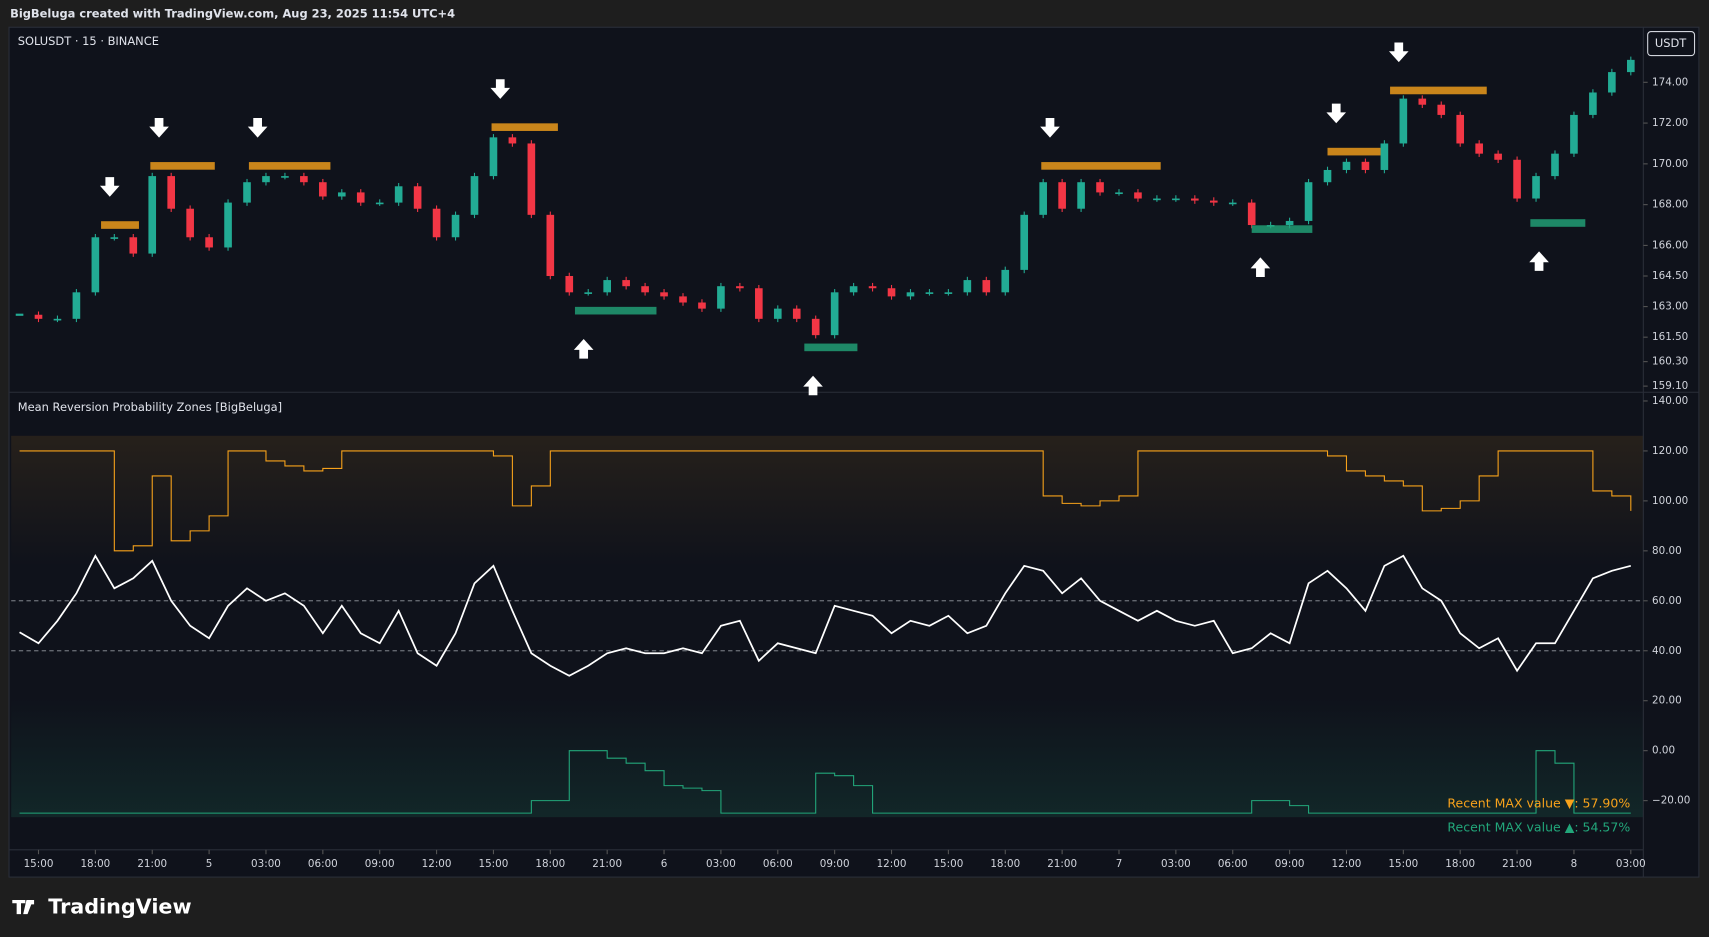 The width and height of the screenshot is (1709, 937). What do you see at coordinates (1670, 82) in the screenshot?
I see `y-tick-label: 174.00` at bounding box center [1670, 82].